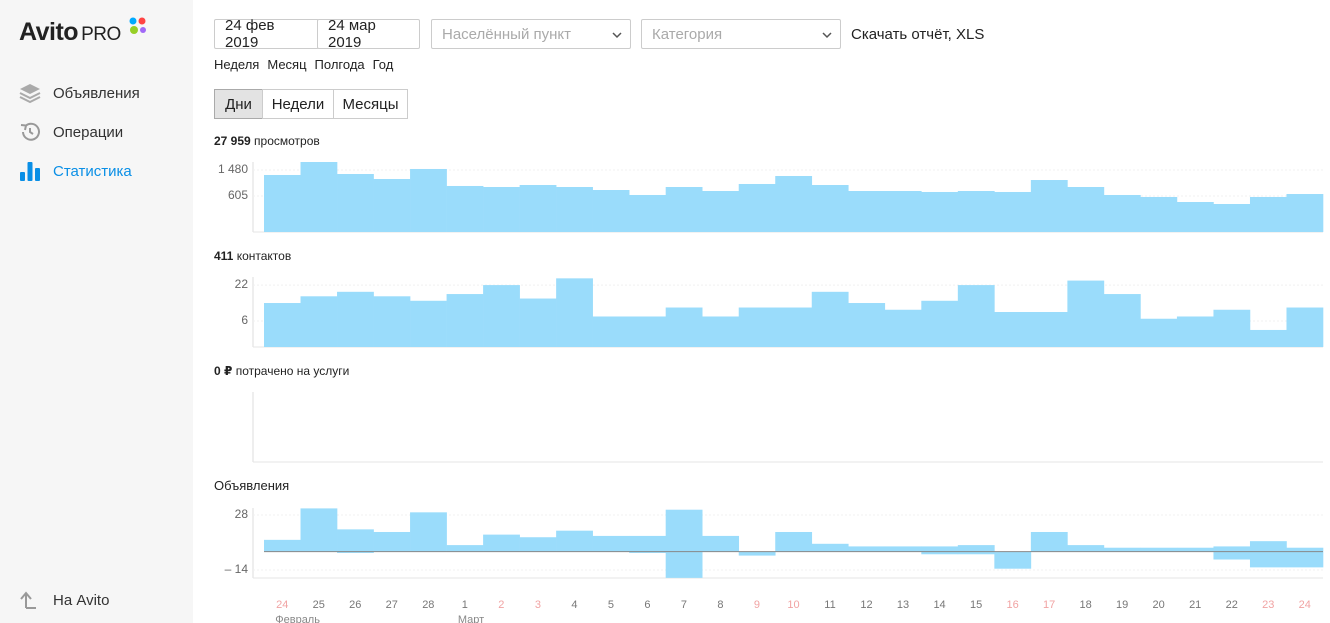  What do you see at coordinates (368, 34) in the screenshot?
I see `date-to: 24 мар 2019` at bounding box center [368, 34].